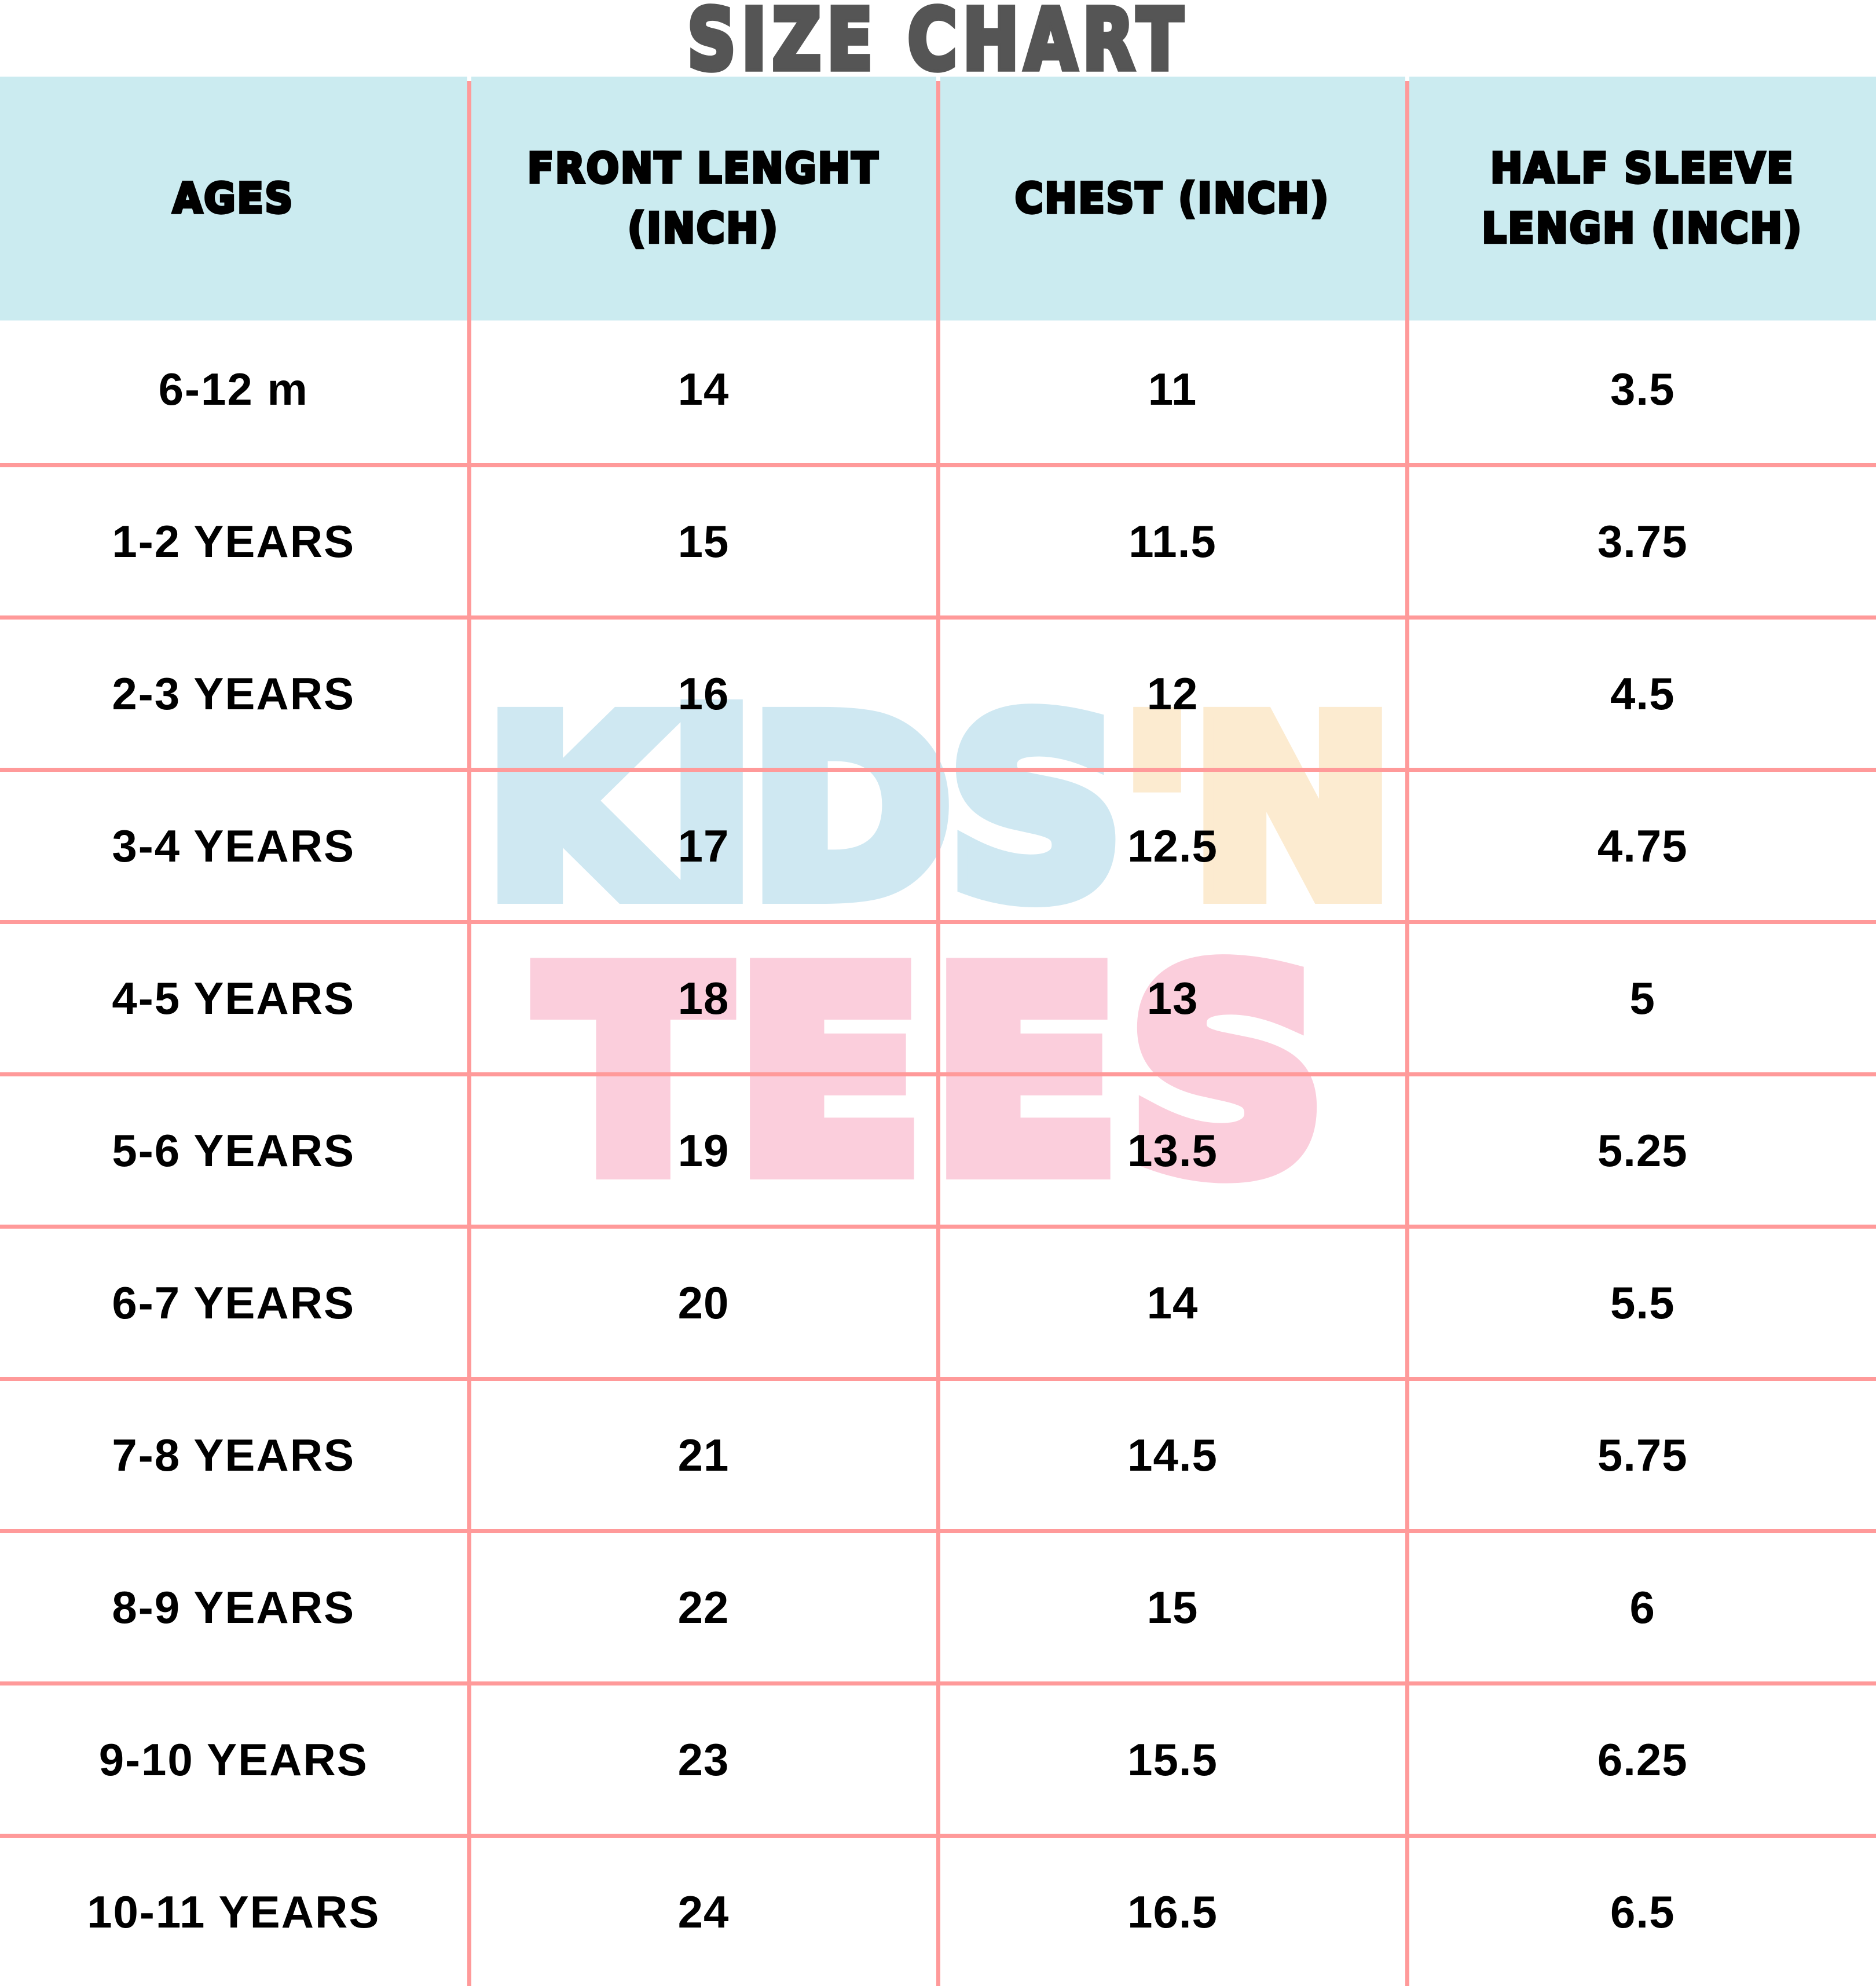  I want to click on cell-front-length: 24, so click(703, 1911).